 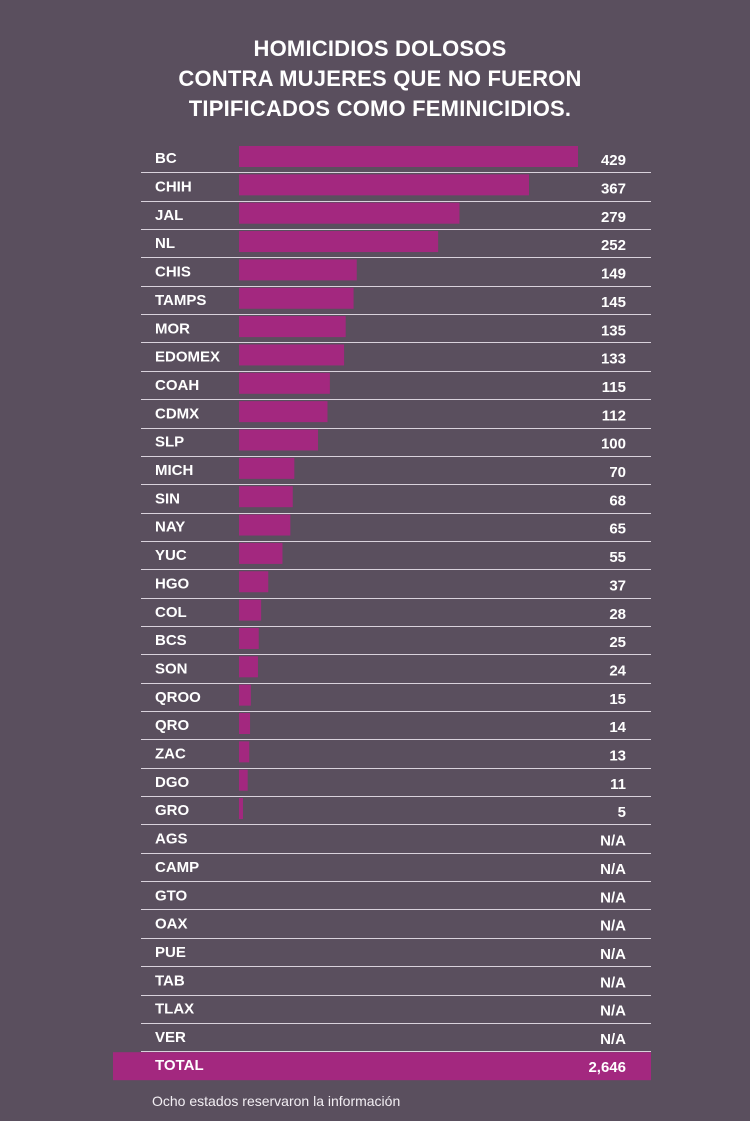 What do you see at coordinates (166, 158) in the screenshot?
I see `category-label: BC` at bounding box center [166, 158].